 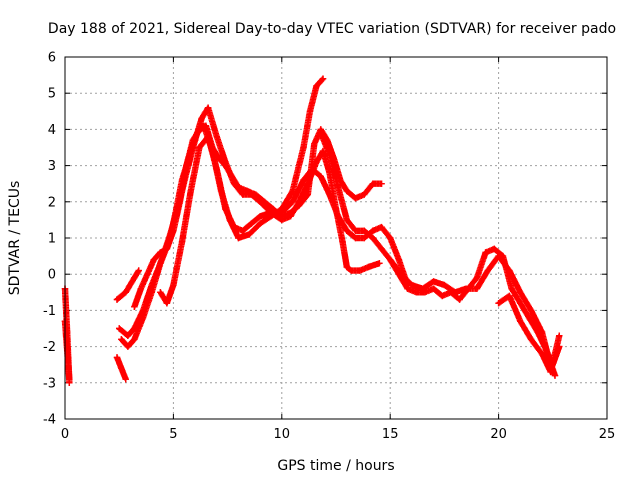 What do you see at coordinates (335, 466) in the screenshot?
I see `x-axis-label: GPS time / hours` at bounding box center [335, 466].